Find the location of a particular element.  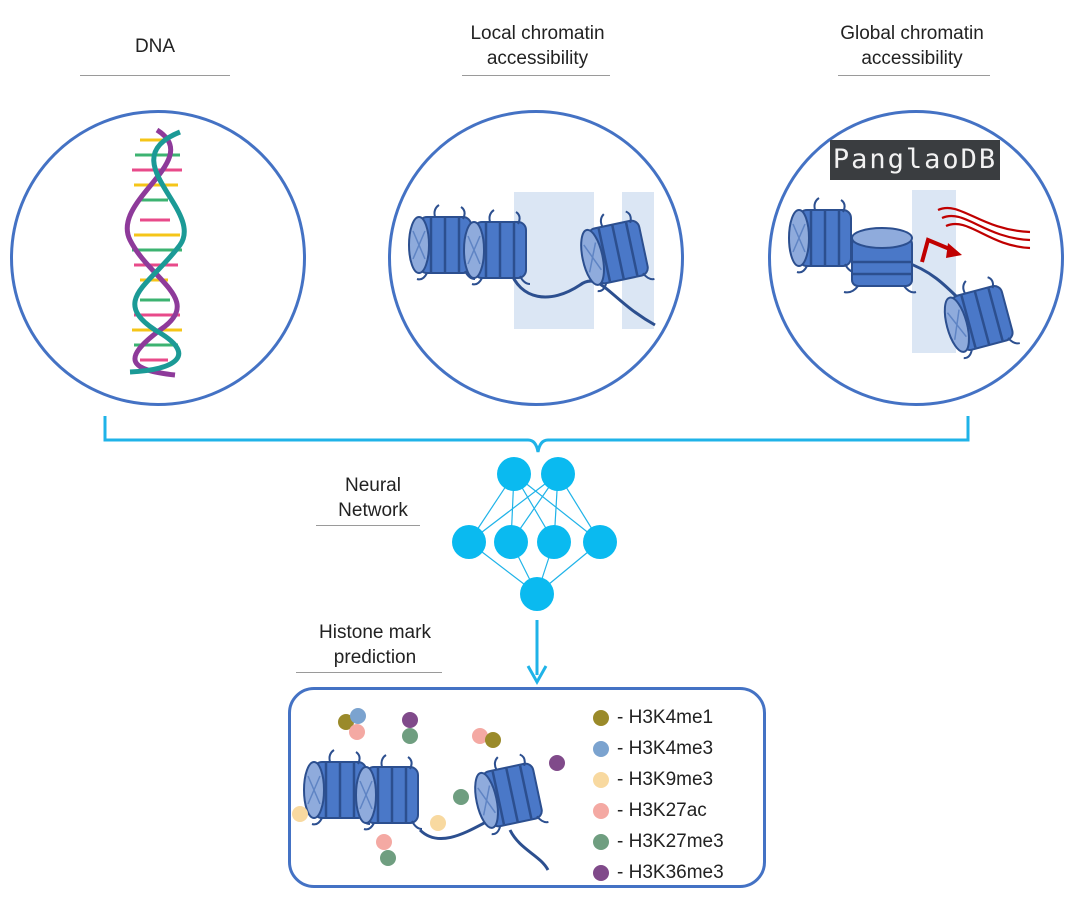

dna-helix-illustration is located at coordinates (155, 252).